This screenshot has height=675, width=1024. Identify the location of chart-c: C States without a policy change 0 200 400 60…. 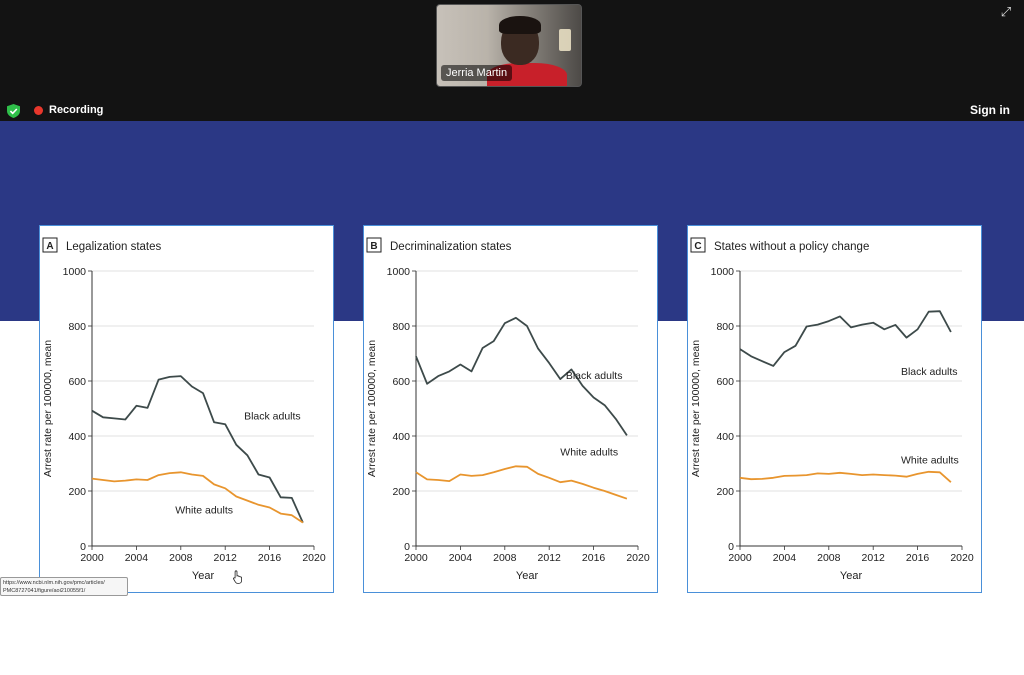
(832, 409).